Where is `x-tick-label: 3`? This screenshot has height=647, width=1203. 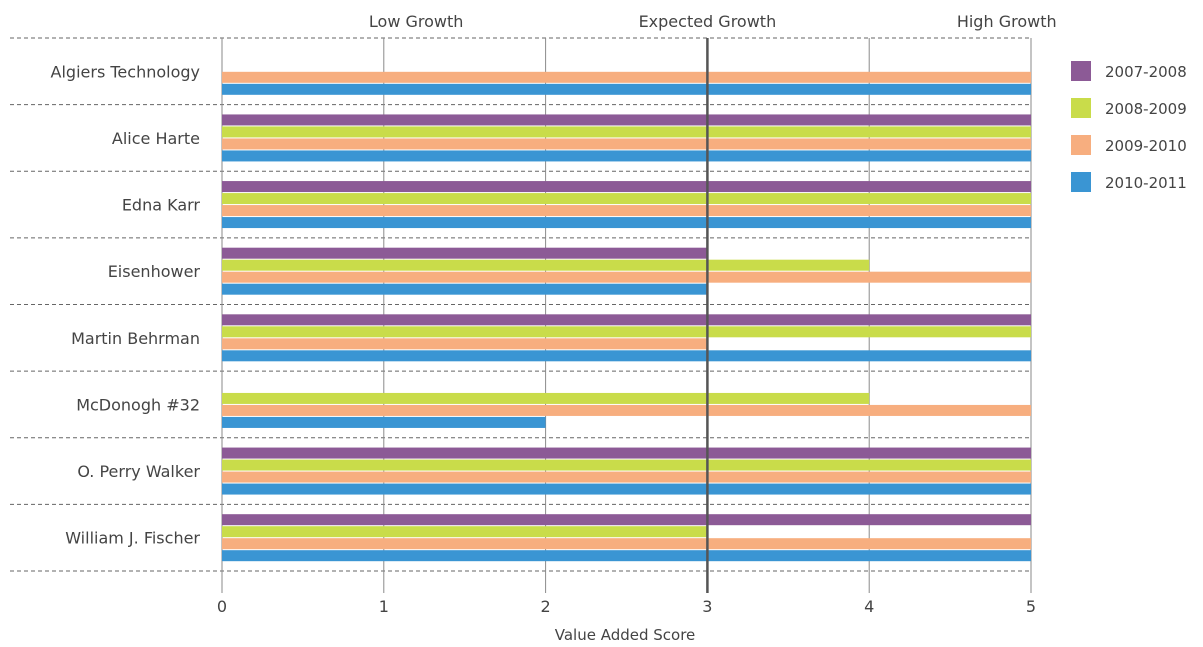 x-tick-label: 3 is located at coordinates (707, 606).